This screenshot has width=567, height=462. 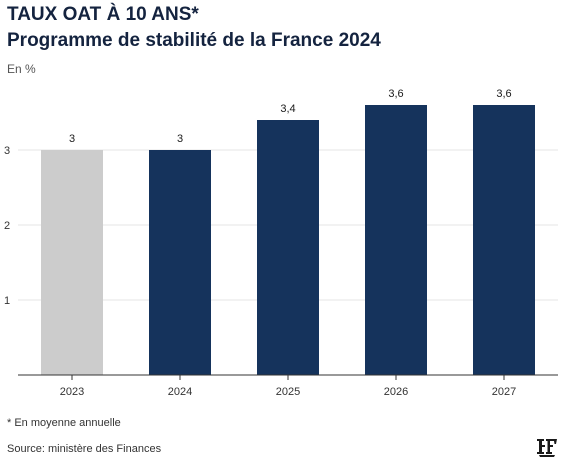 What do you see at coordinates (72, 392) in the screenshot?
I see `x-tick-label: 2023` at bounding box center [72, 392].